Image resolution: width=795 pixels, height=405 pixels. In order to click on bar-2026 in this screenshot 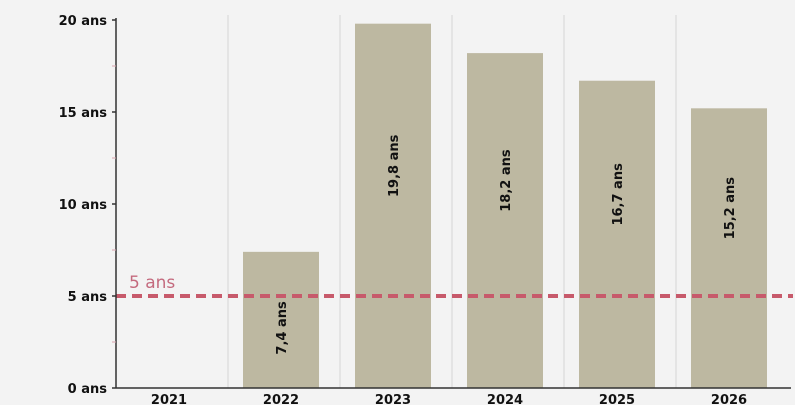, I will do `click(729, 248)`.